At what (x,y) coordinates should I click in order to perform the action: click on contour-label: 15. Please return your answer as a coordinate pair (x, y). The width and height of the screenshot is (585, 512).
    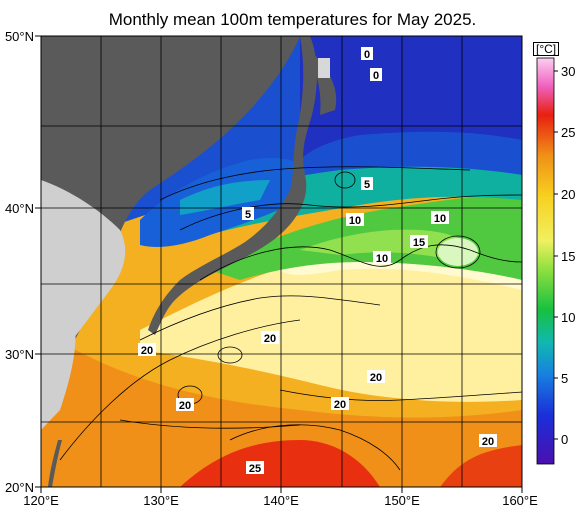
    Looking at the image, I should click on (419, 242).